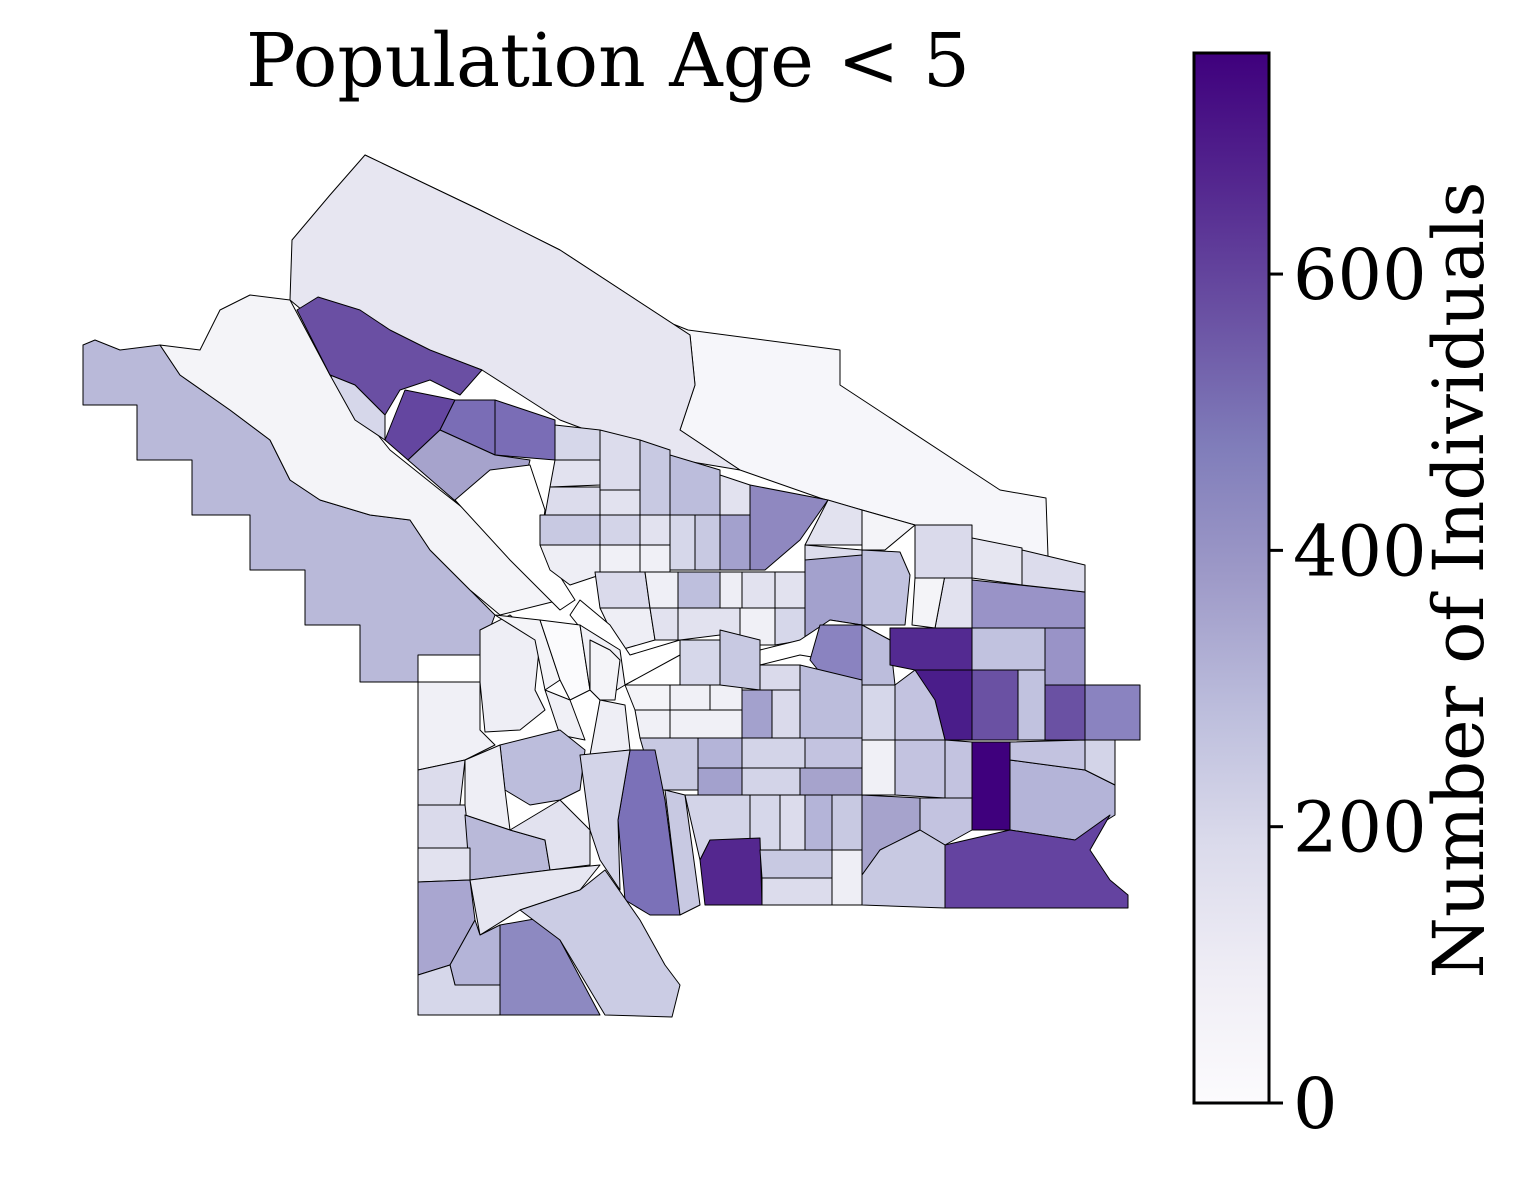 This screenshot has width=1531, height=1178. What do you see at coordinates (1231, 578) in the screenshot?
I see `colorbar-gradient` at bounding box center [1231, 578].